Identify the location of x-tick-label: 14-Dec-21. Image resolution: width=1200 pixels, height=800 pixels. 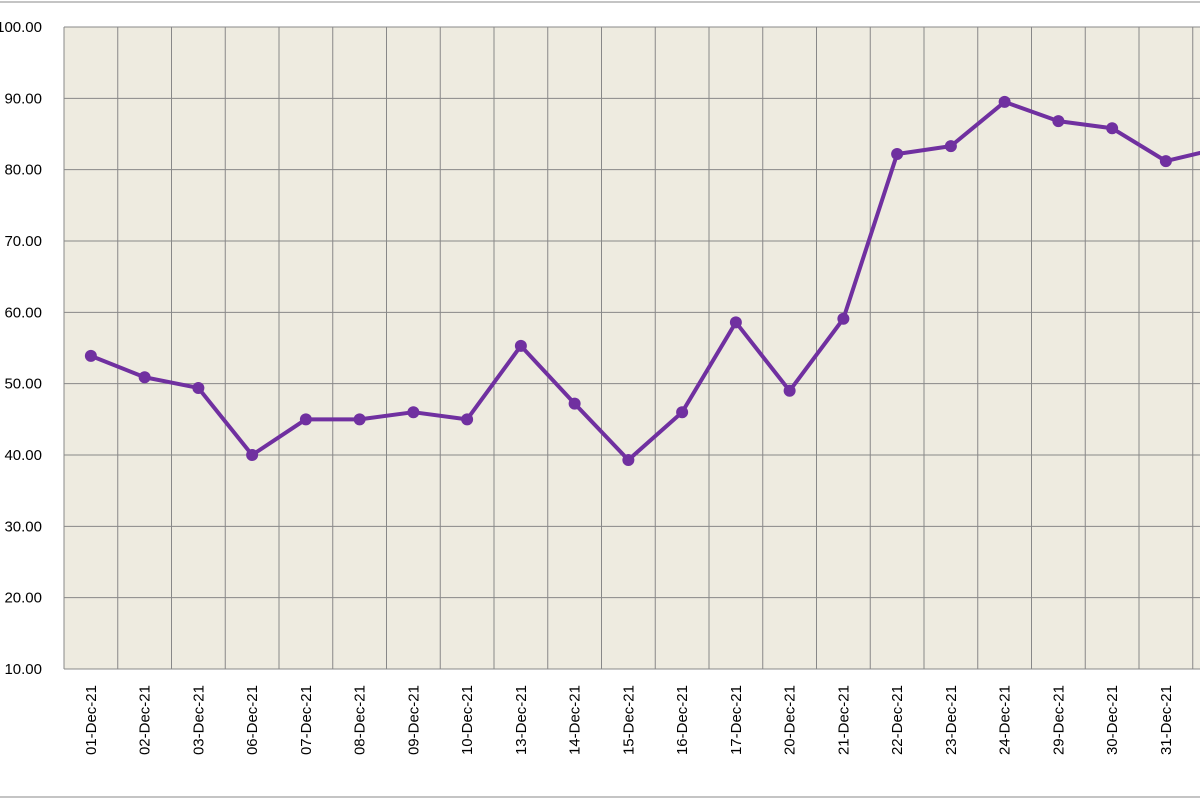
(575, 720).